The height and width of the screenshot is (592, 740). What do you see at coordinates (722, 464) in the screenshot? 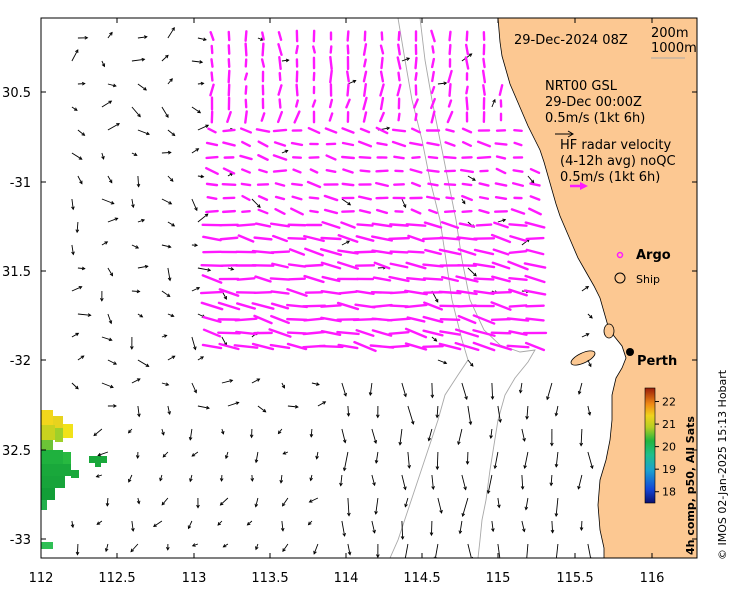
I see `imos-credit: © IMOS 02-Jan-2025 15:13 Hobart` at bounding box center [722, 464].